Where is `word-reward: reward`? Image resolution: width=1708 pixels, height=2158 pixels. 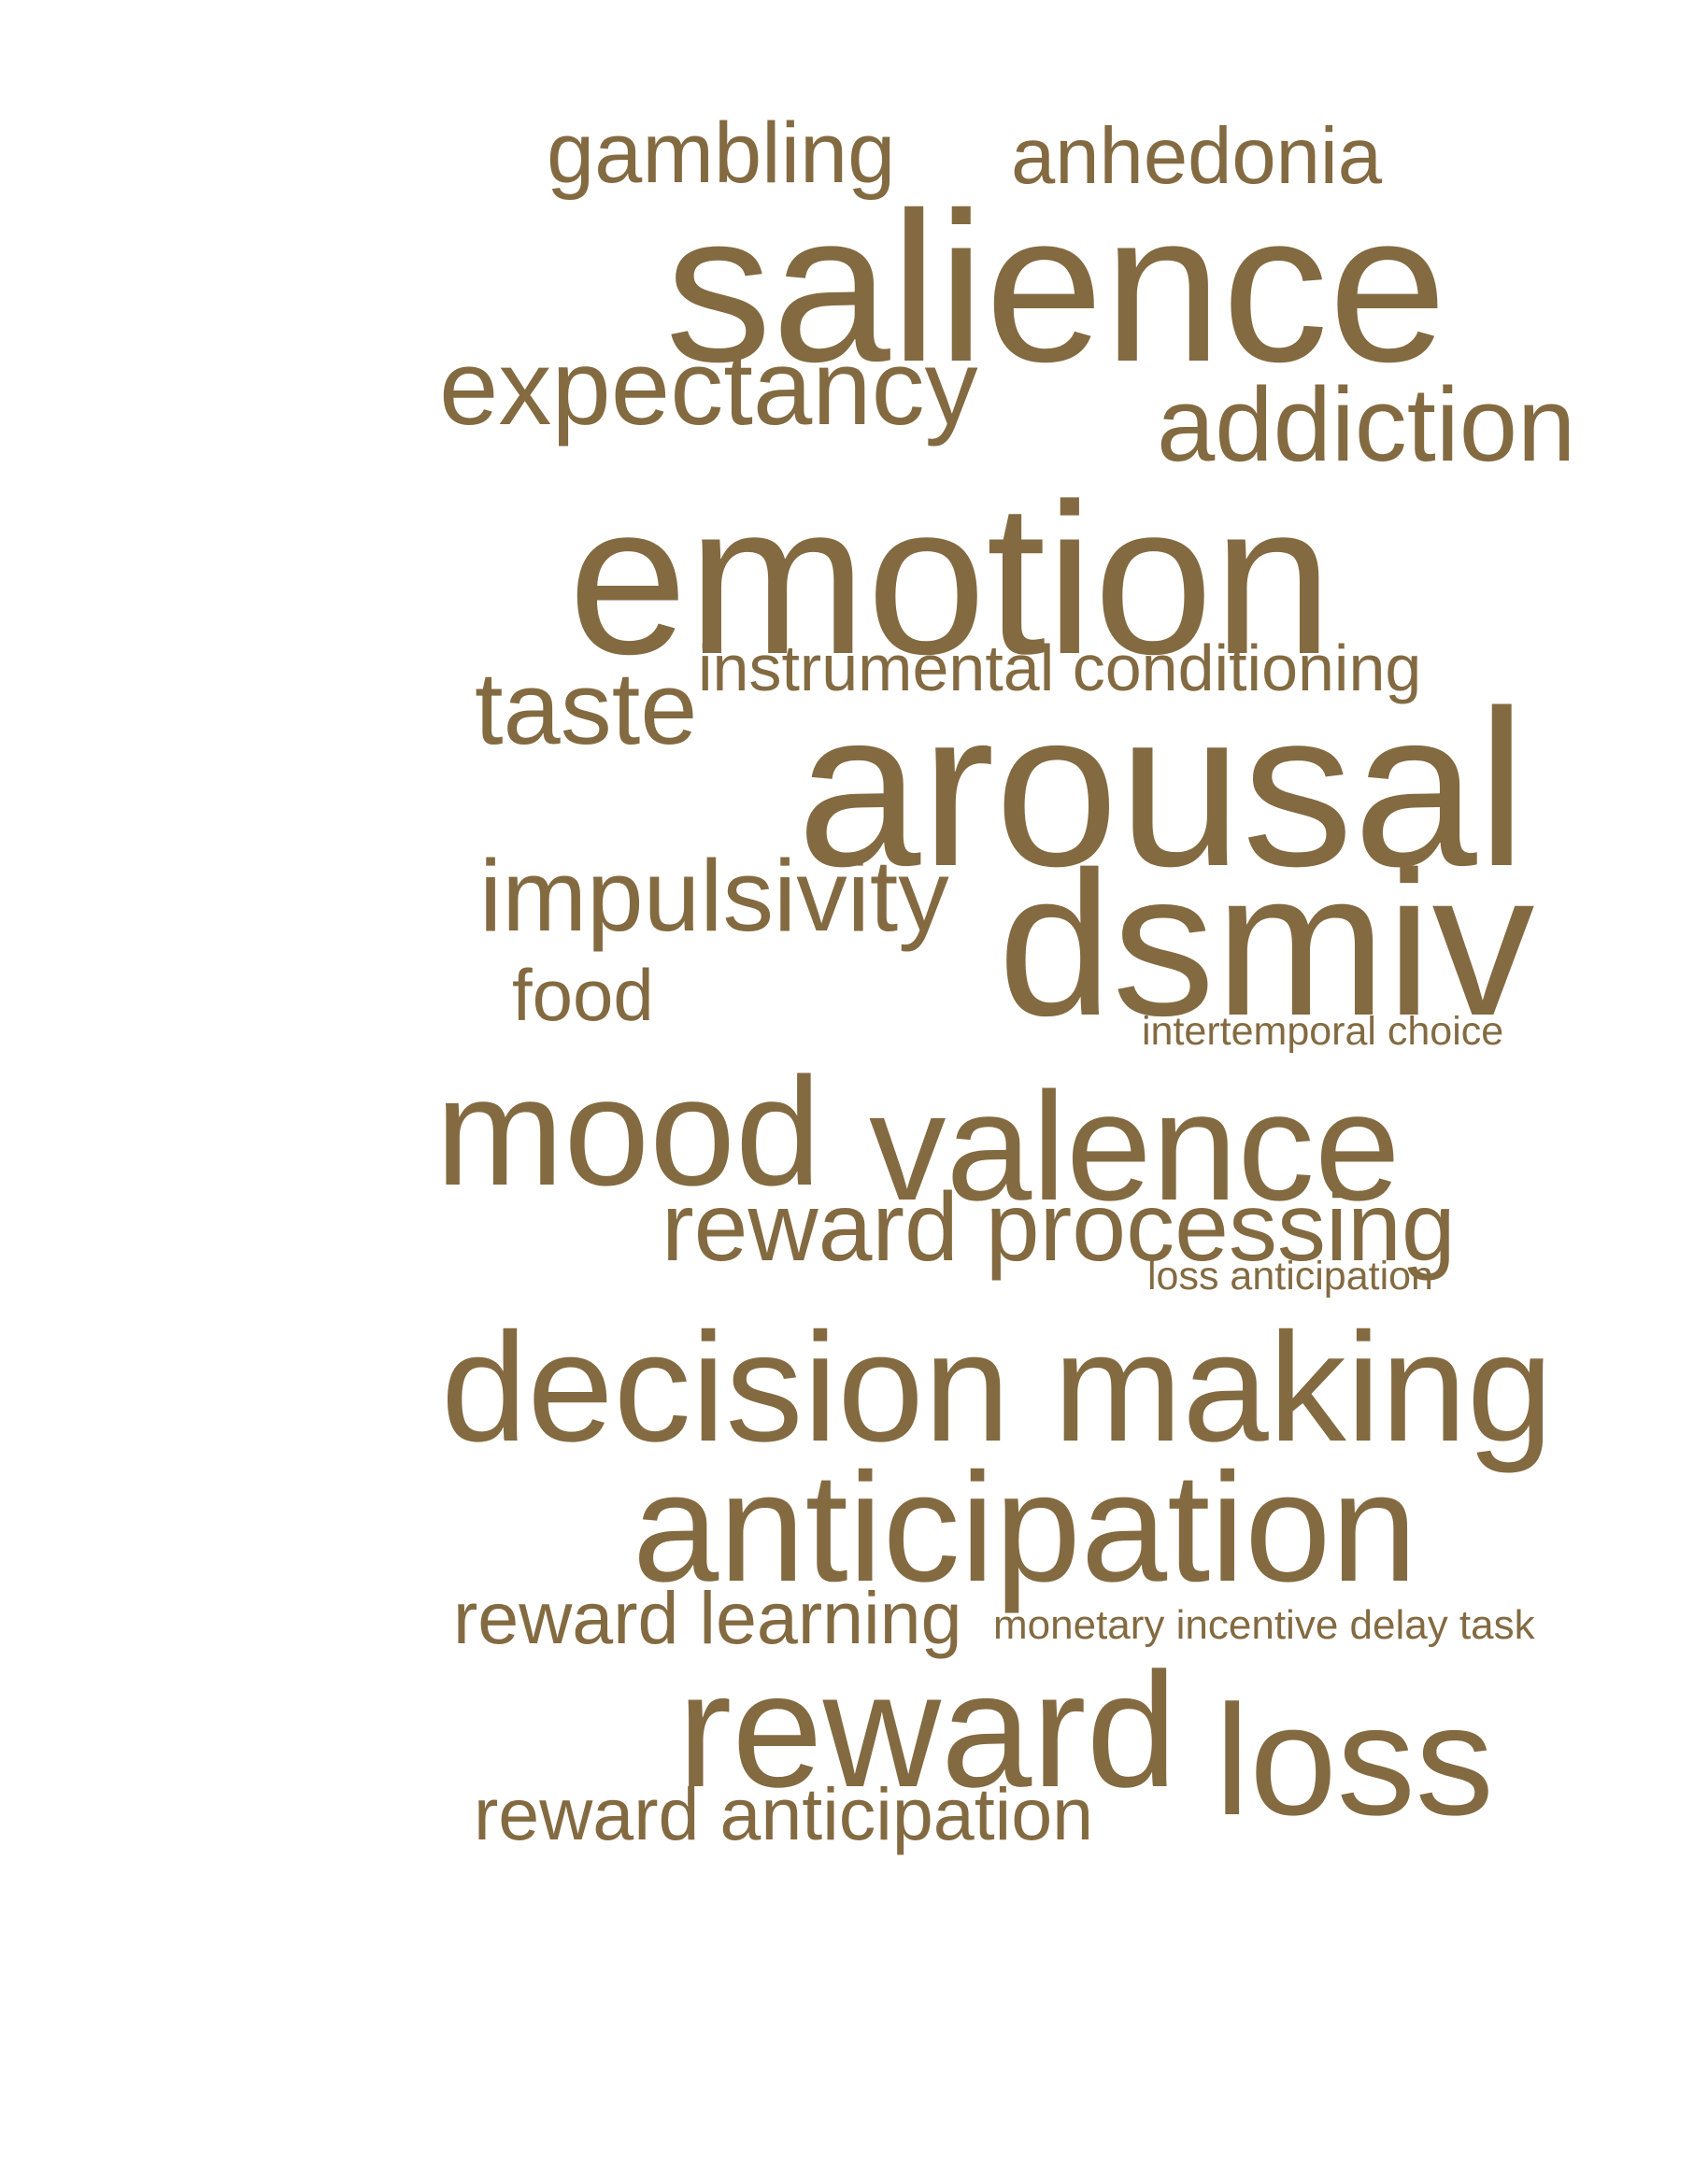
word-reward: reward is located at coordinates (927, 1731).